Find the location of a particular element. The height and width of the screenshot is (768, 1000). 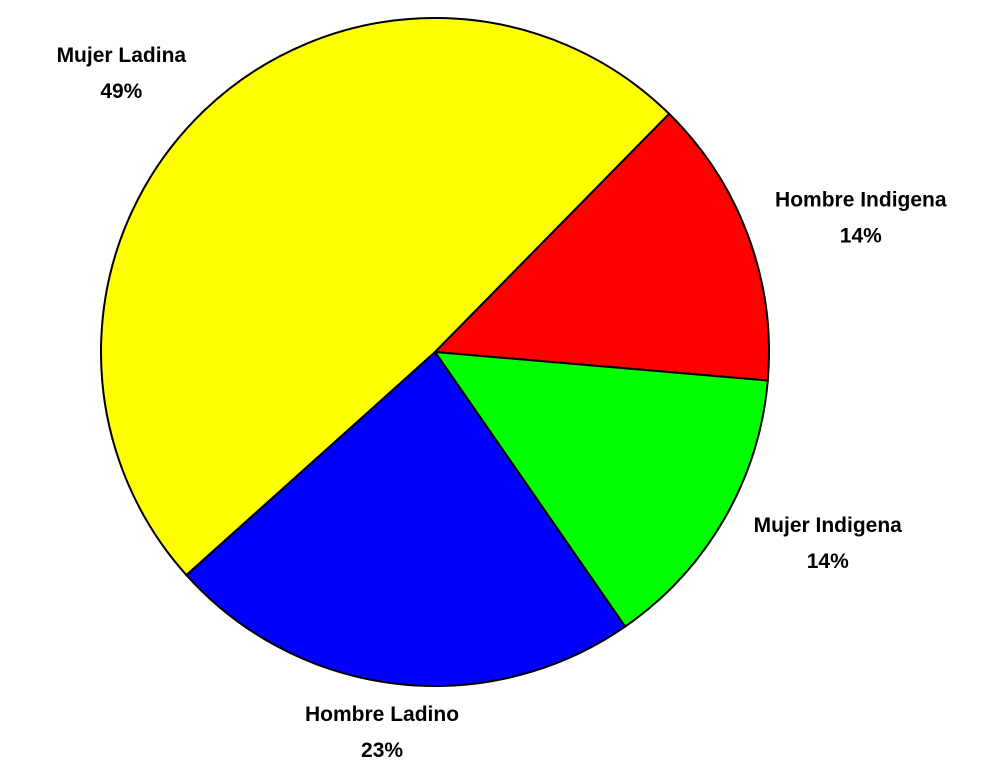

slice-label: Hombre Indigena is located at coordinates (861, 199).